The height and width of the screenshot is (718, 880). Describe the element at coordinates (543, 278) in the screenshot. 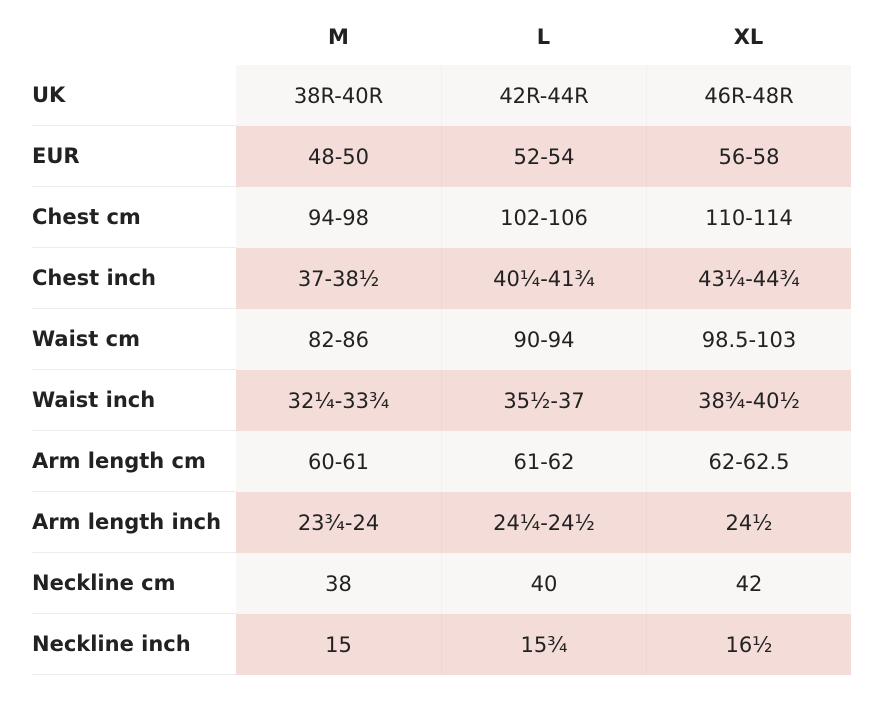

I see `size-cell: 40¼-41¾` at that location.